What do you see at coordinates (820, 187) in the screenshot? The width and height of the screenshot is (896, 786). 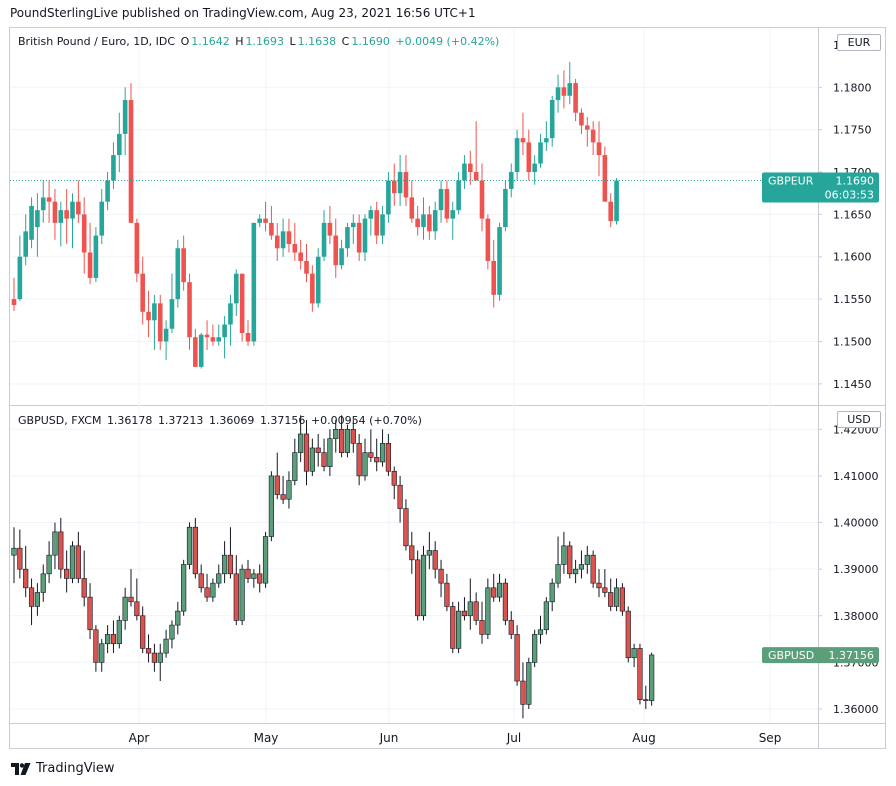 I see `price-label-box` at bounding box center [820, 187].